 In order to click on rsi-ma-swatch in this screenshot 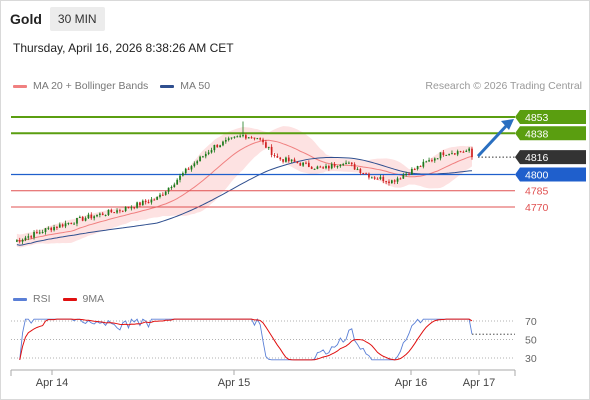, I will do `click(69, 299)`.